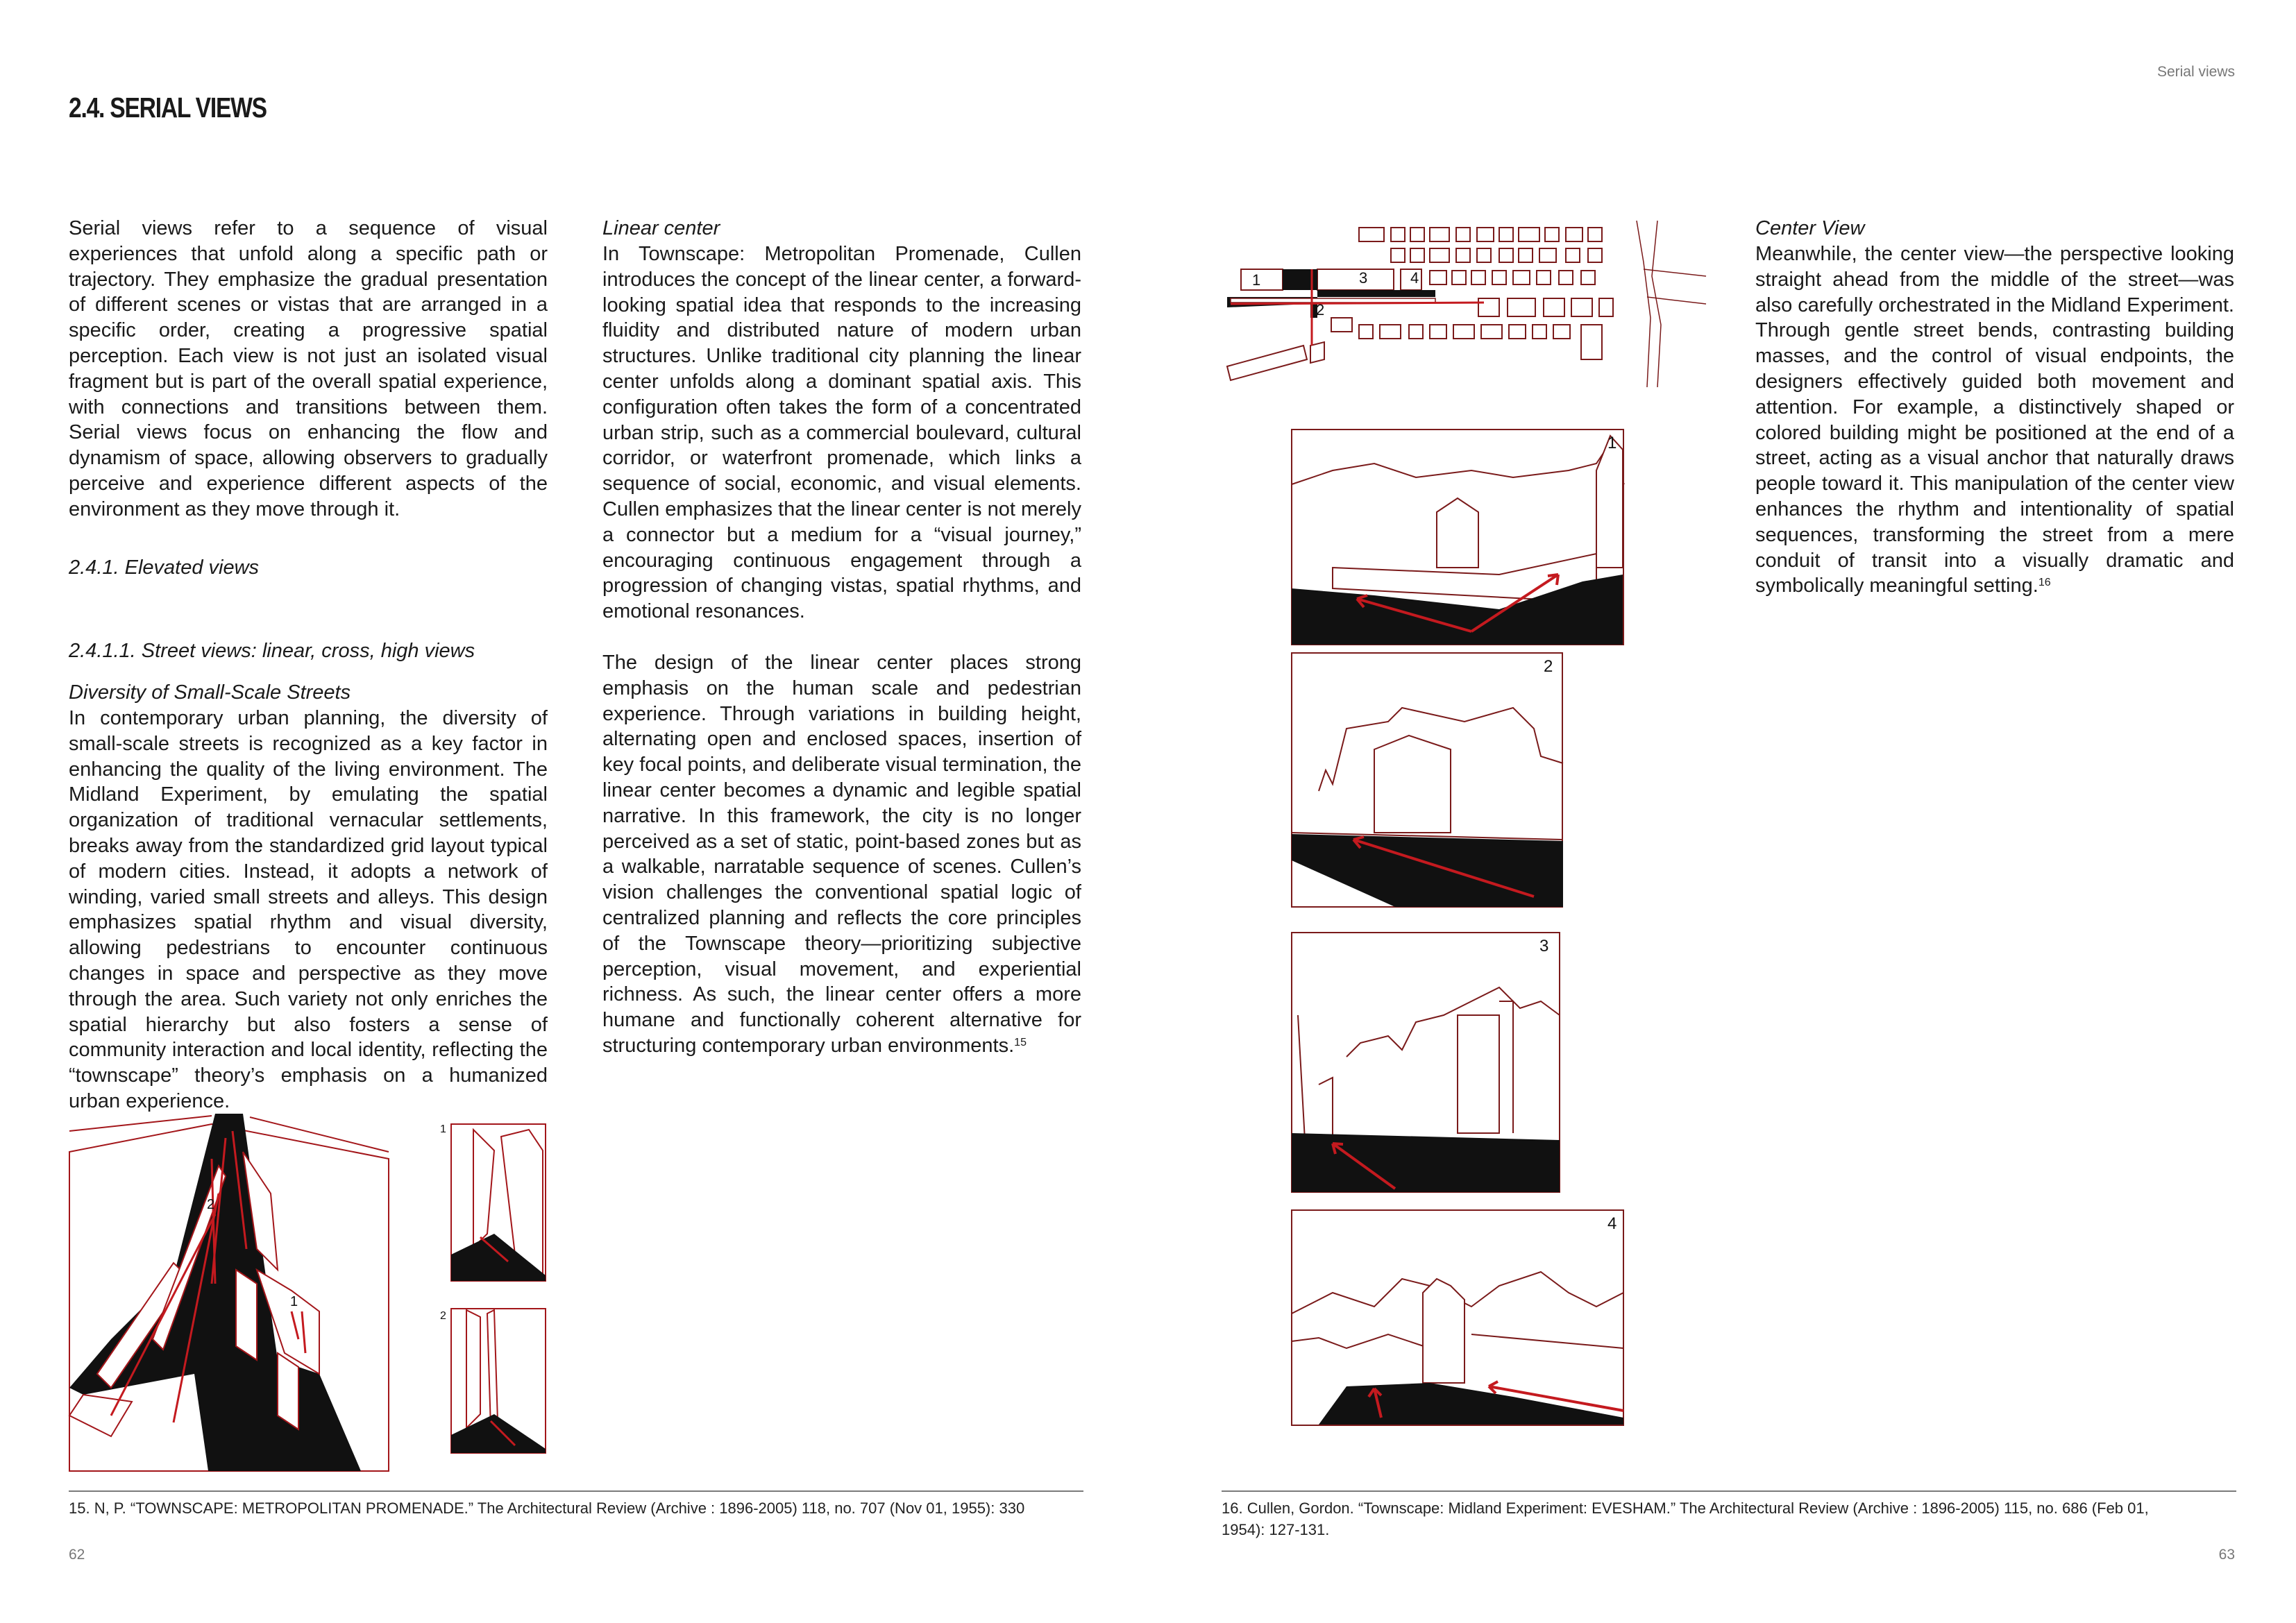 This screenshot has height=1623, width=2296. Describe the element at coordinates (1428, 780) in the screenshot. I see `sequence-view-2: 2` at that location.